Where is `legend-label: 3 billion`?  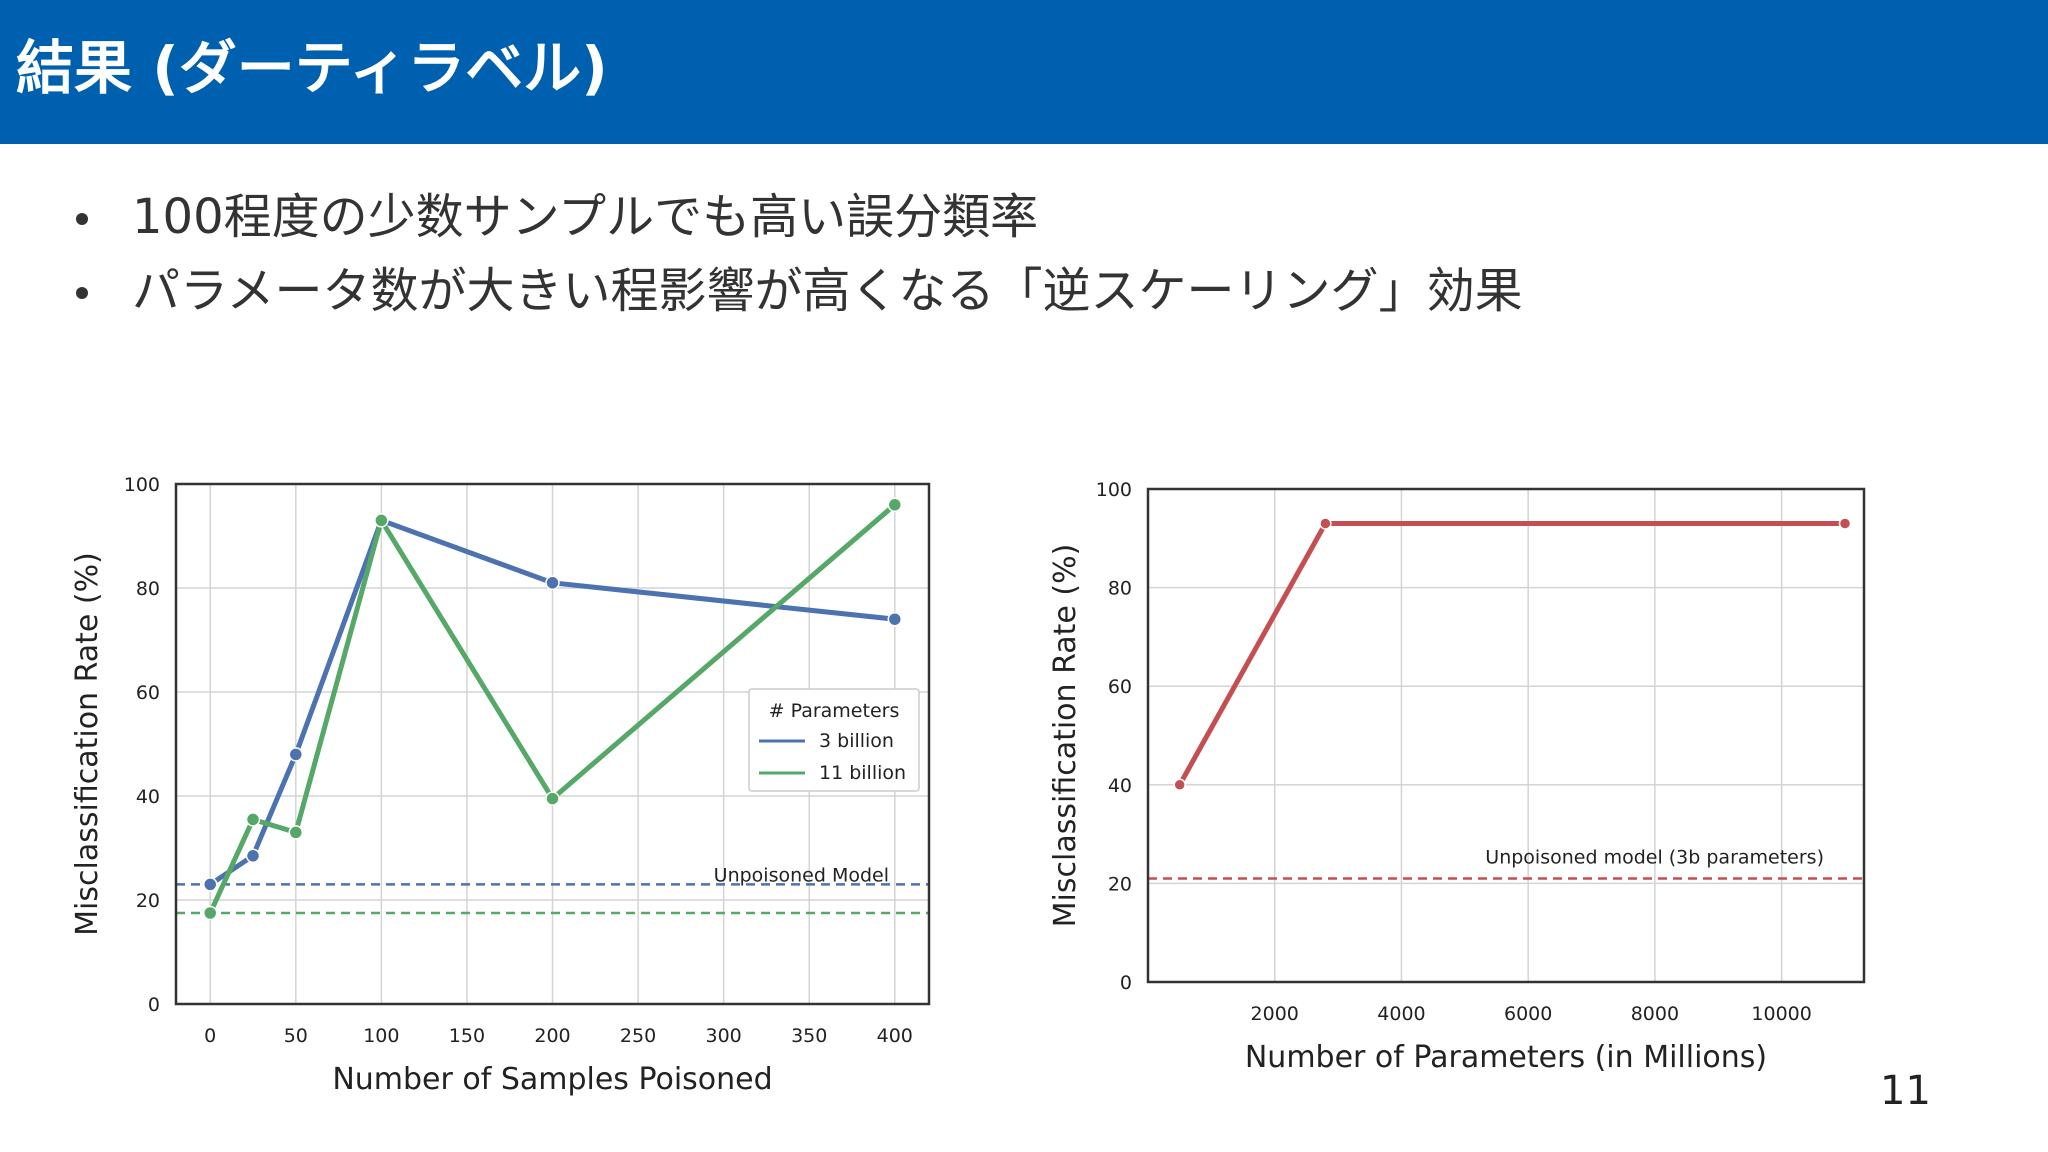
legend-label: 3 billion is located at coordinates (856, 741).